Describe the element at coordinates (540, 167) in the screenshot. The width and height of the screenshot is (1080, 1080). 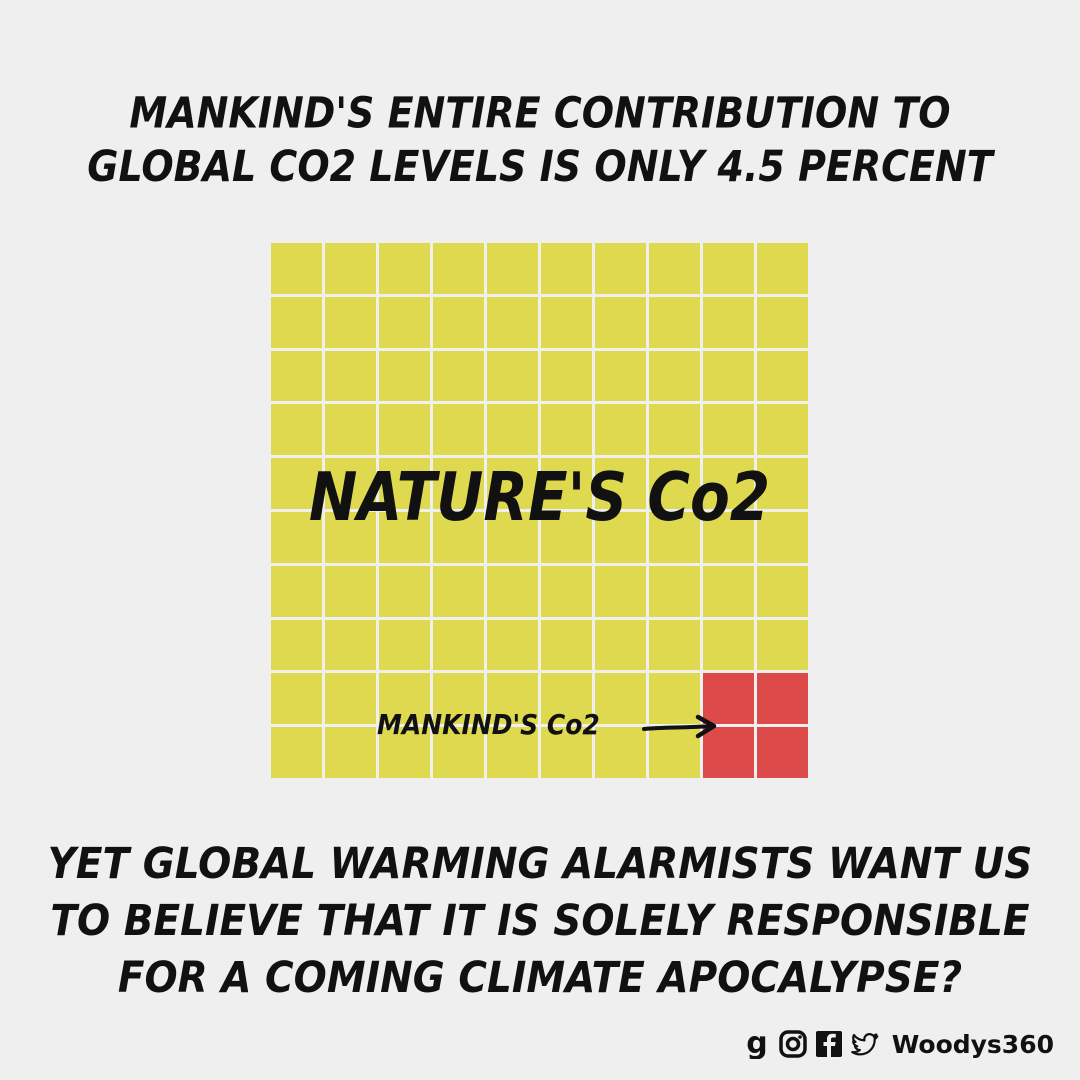
I see `top-headline-line-2: GLOBAL Co2 LEVELS IS ONLY 4.5 PERCENT` at that location.